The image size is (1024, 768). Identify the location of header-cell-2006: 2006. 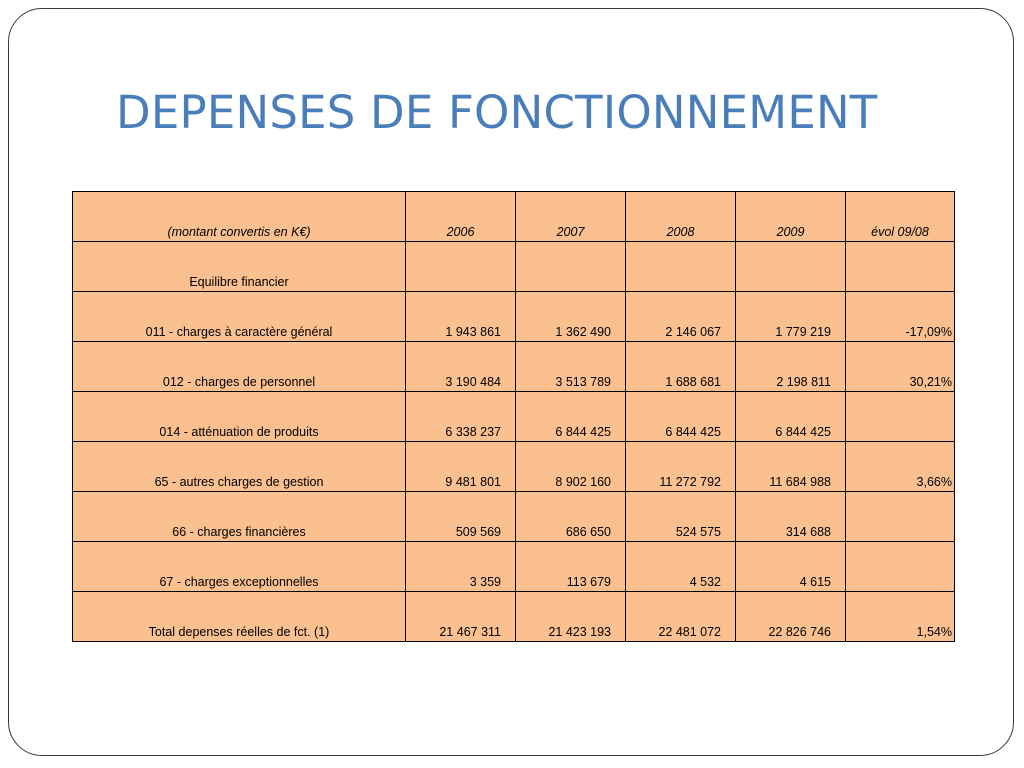
(460, 216).